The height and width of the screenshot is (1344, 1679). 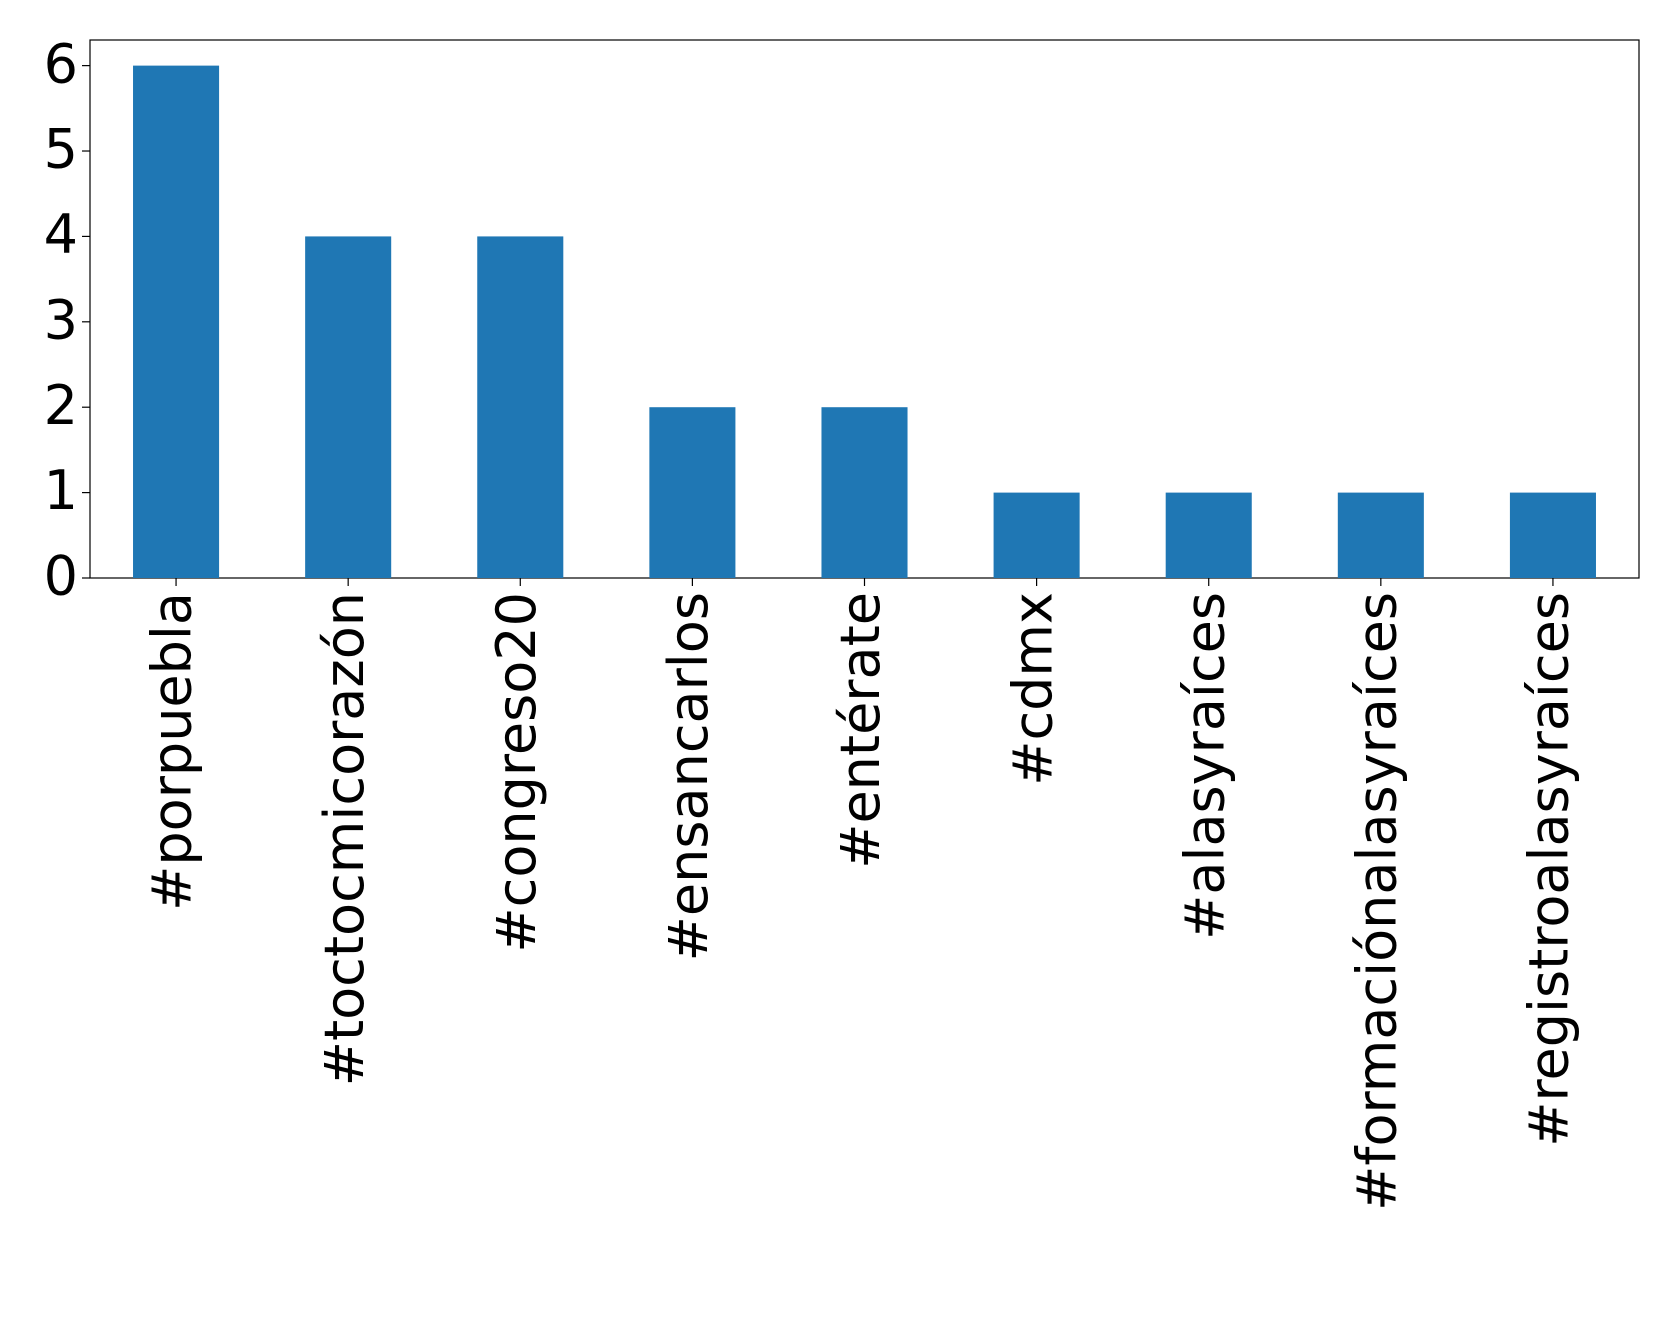 What do you see at coordinates (860, 730) in the screenshot?
I see `x-tick-label: #entérate` at bounding box center [860, 730].